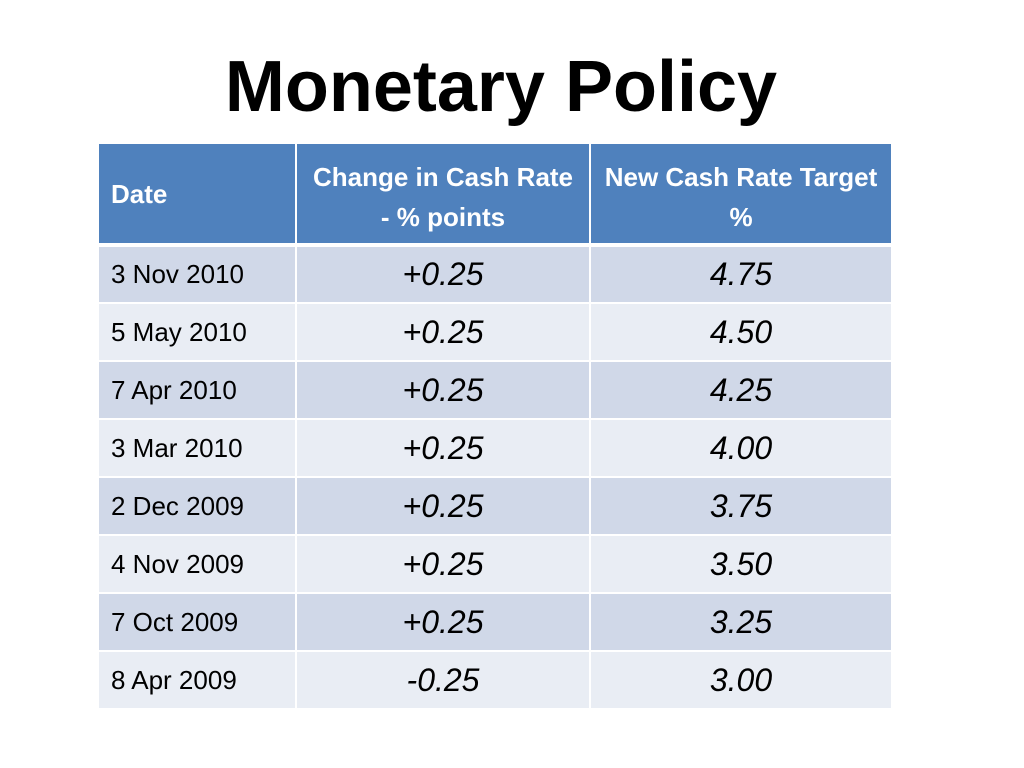 This screenshot has height=768, width=1024. I want to click on table-row: 5 May 2010 +0.25 4.50, so click(495, 332).